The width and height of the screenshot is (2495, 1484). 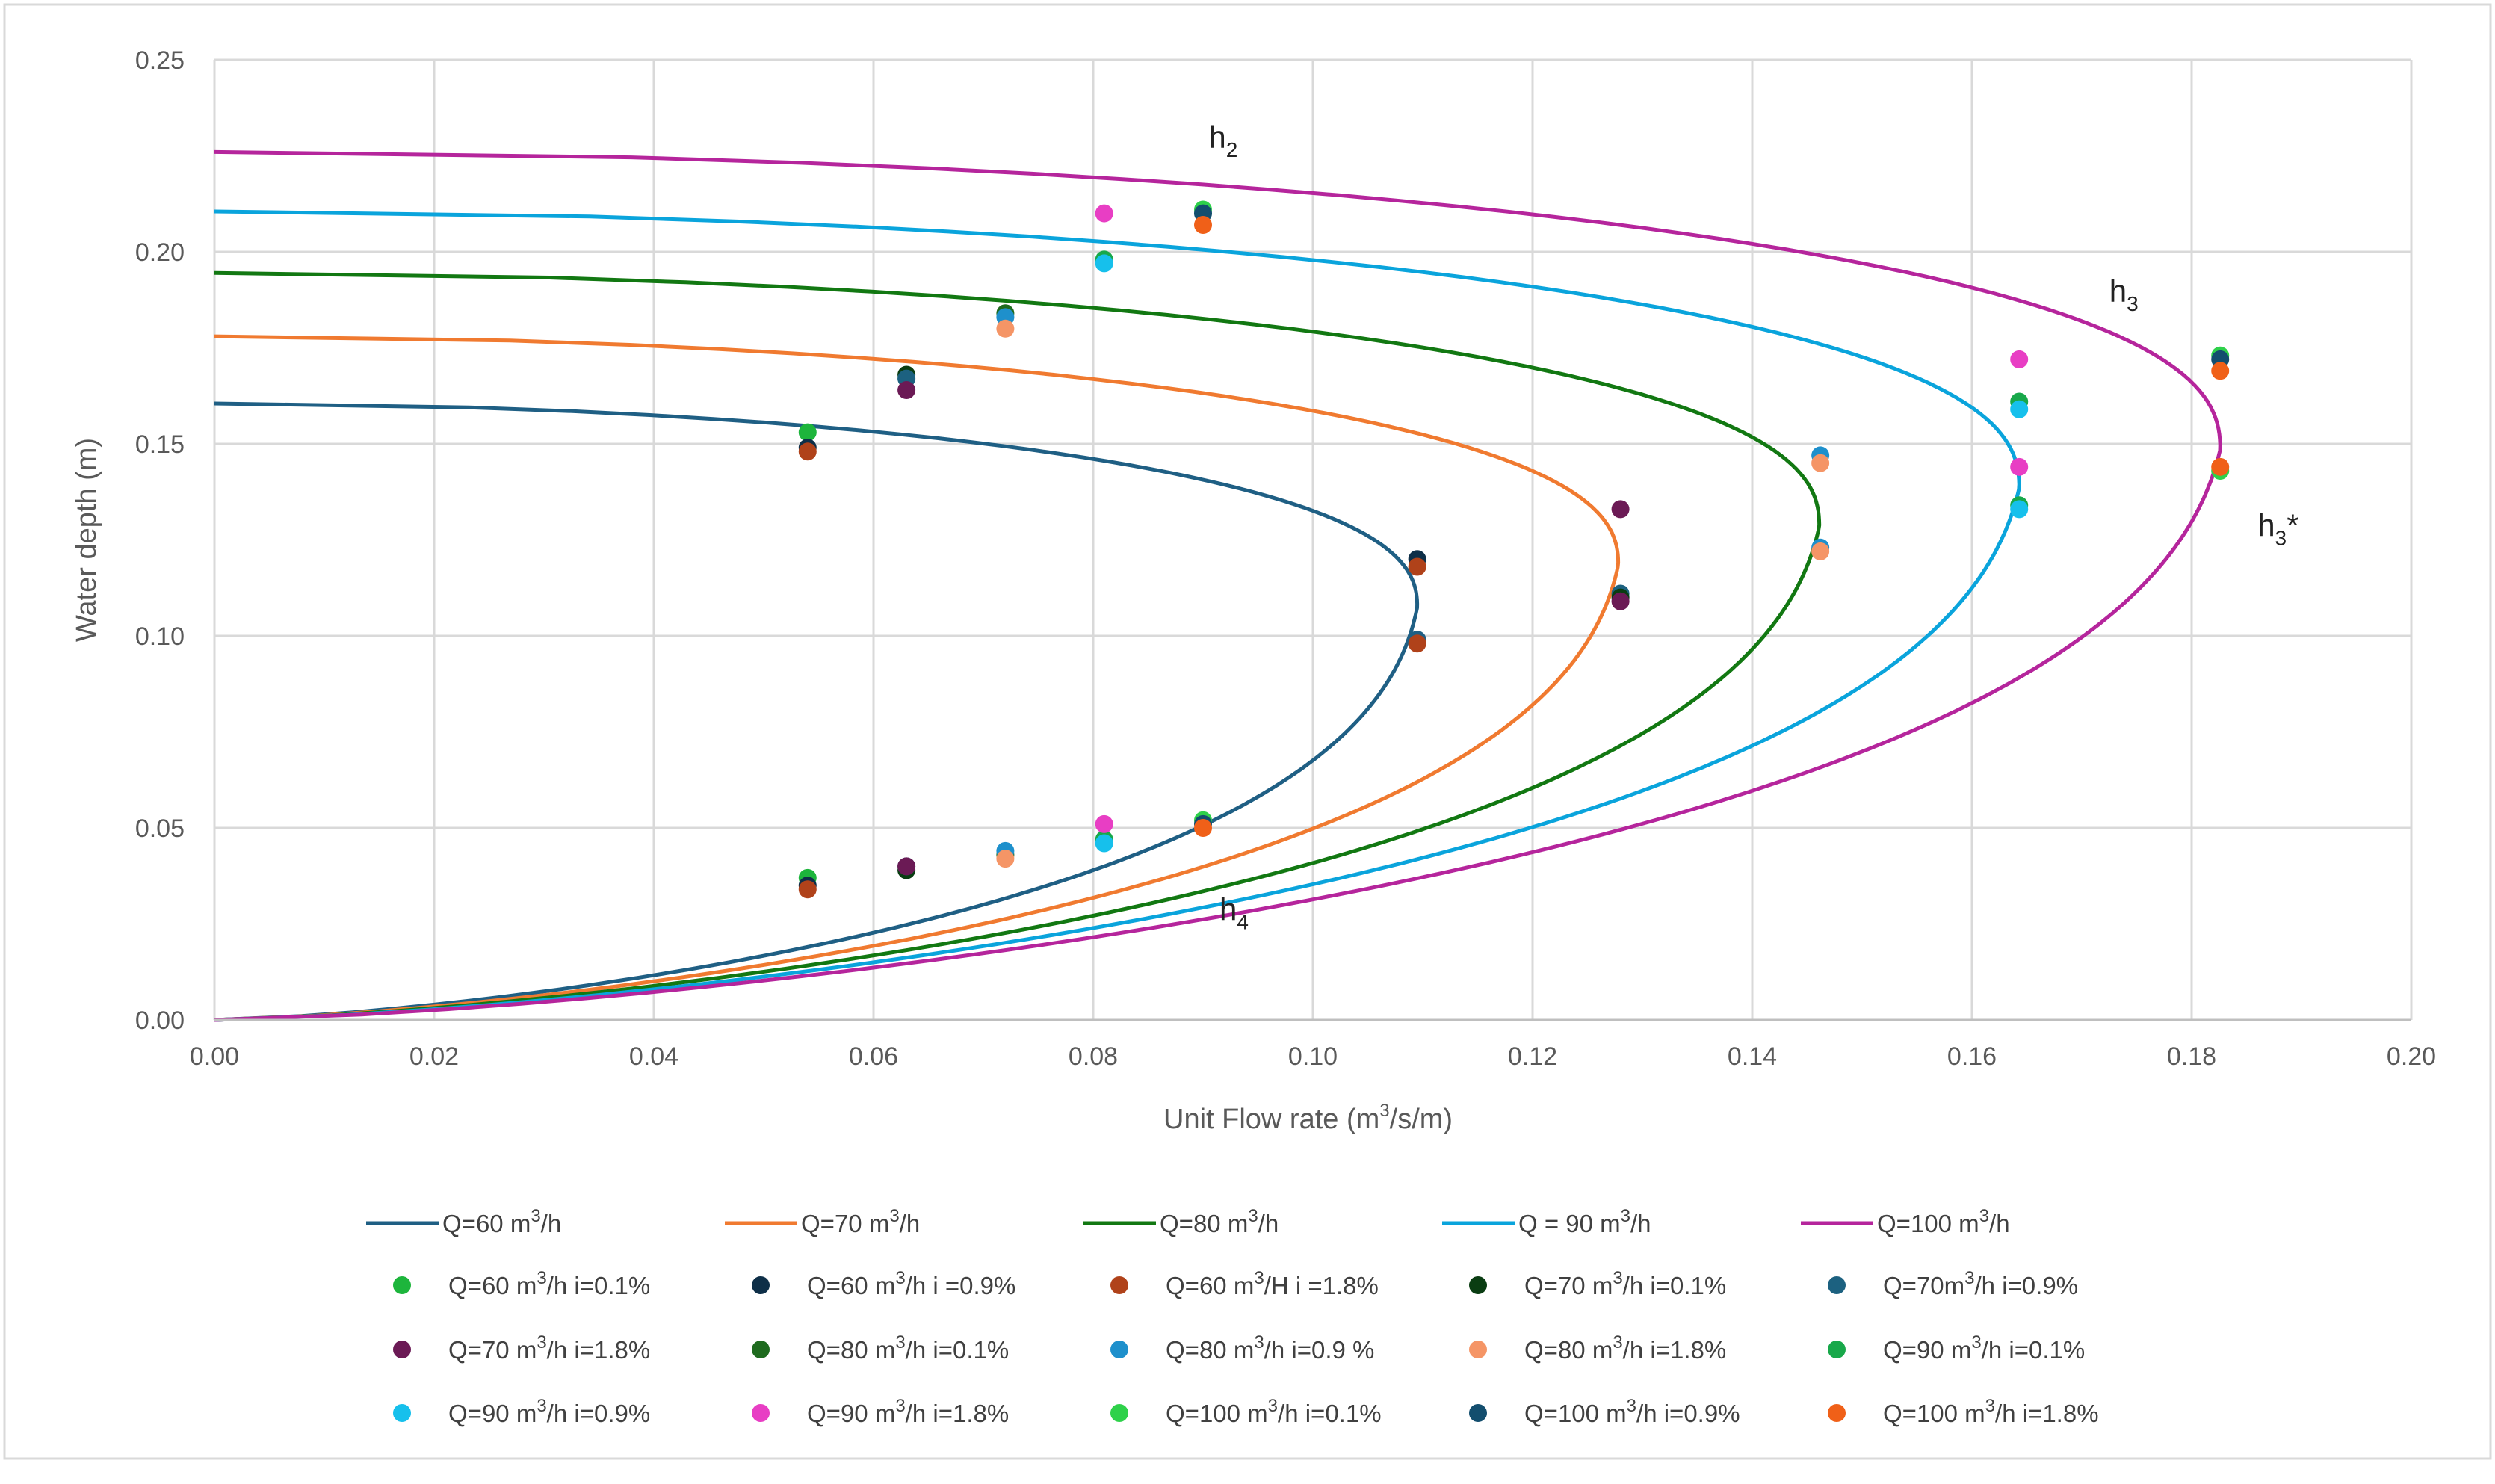 I want to click on legend-label: Q = 90 m3/h, so click(x=1584, y=1222).